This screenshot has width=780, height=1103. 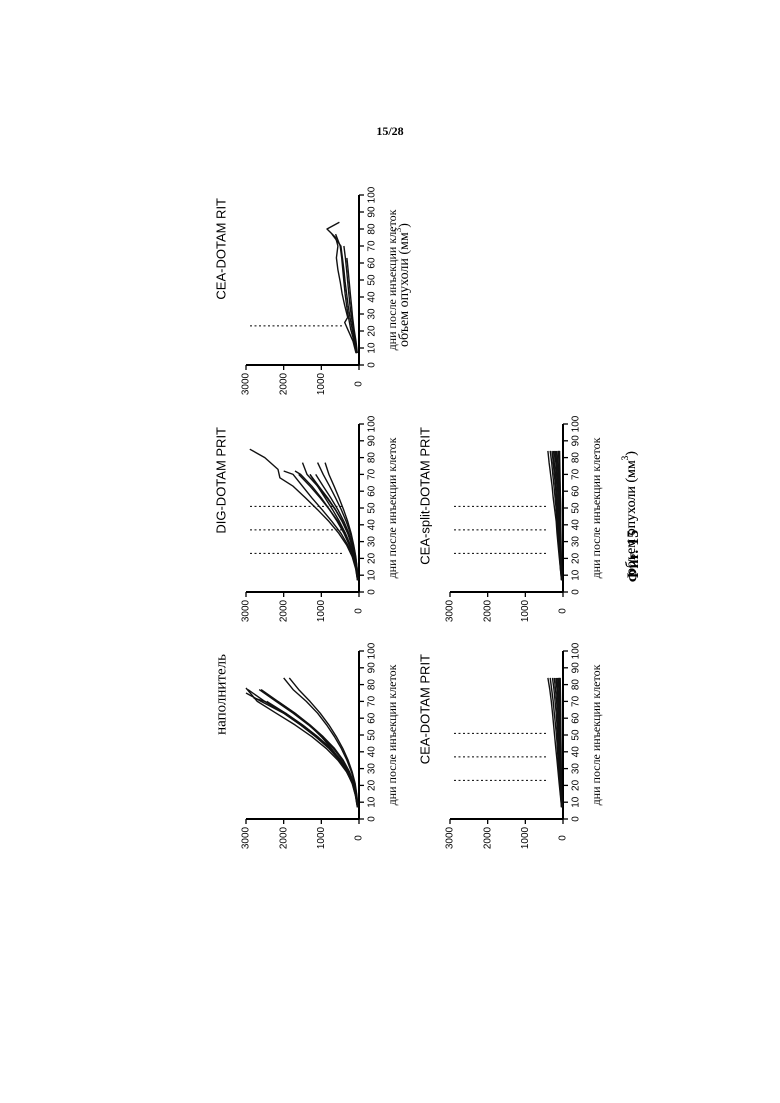 What do you see at coordinates (220, 480) in the screenshot?
I see `panel-title: DIG-DOTAM PRIT` at bounding box center [220, 480].